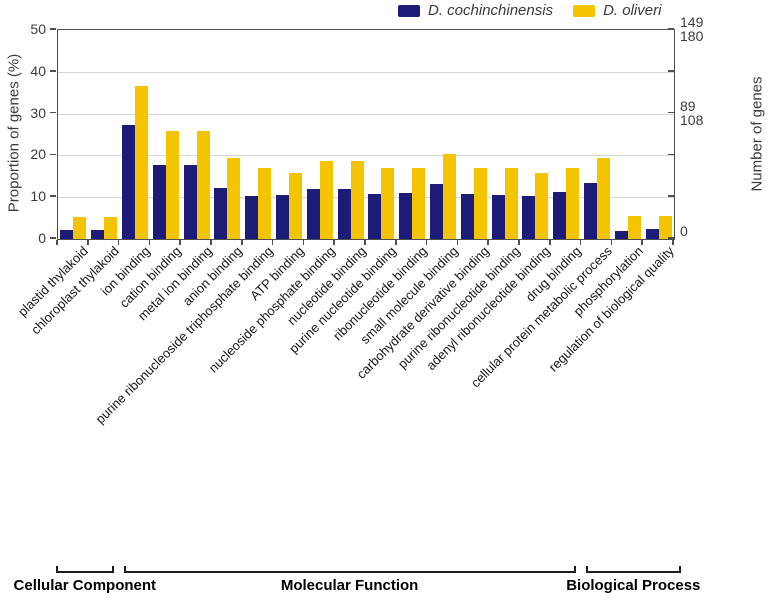 The width and height of the screenshot is (773, 602). What do you see at coordinates (38, 112) in the screenshot?
I see `left-axis-tick-label: 30` at bounding box center [38, 112].